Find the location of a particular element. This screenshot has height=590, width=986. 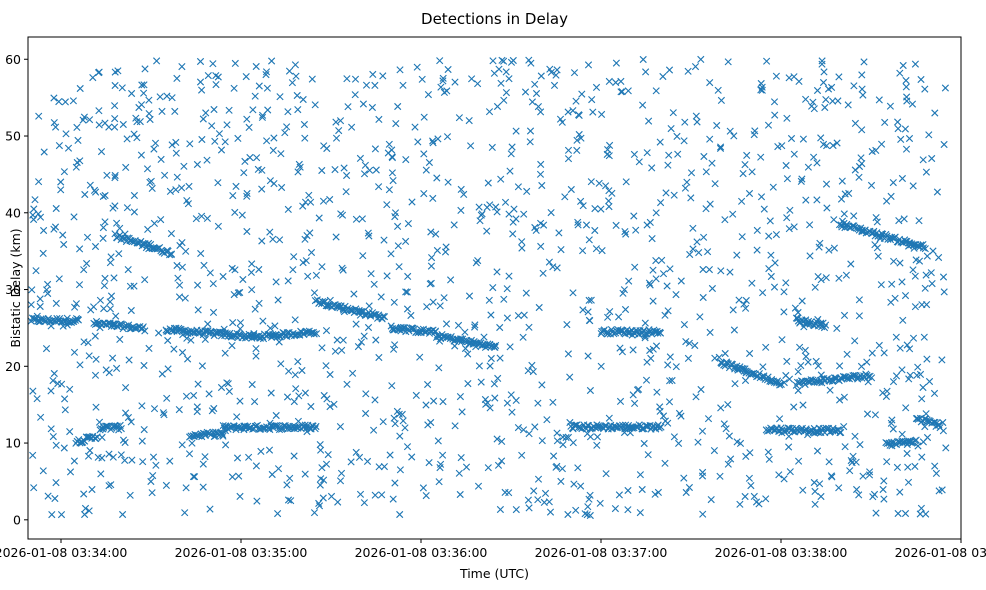

y-axis: 0 10 20 30 40 50 60 is located at coordinates (16, 289).